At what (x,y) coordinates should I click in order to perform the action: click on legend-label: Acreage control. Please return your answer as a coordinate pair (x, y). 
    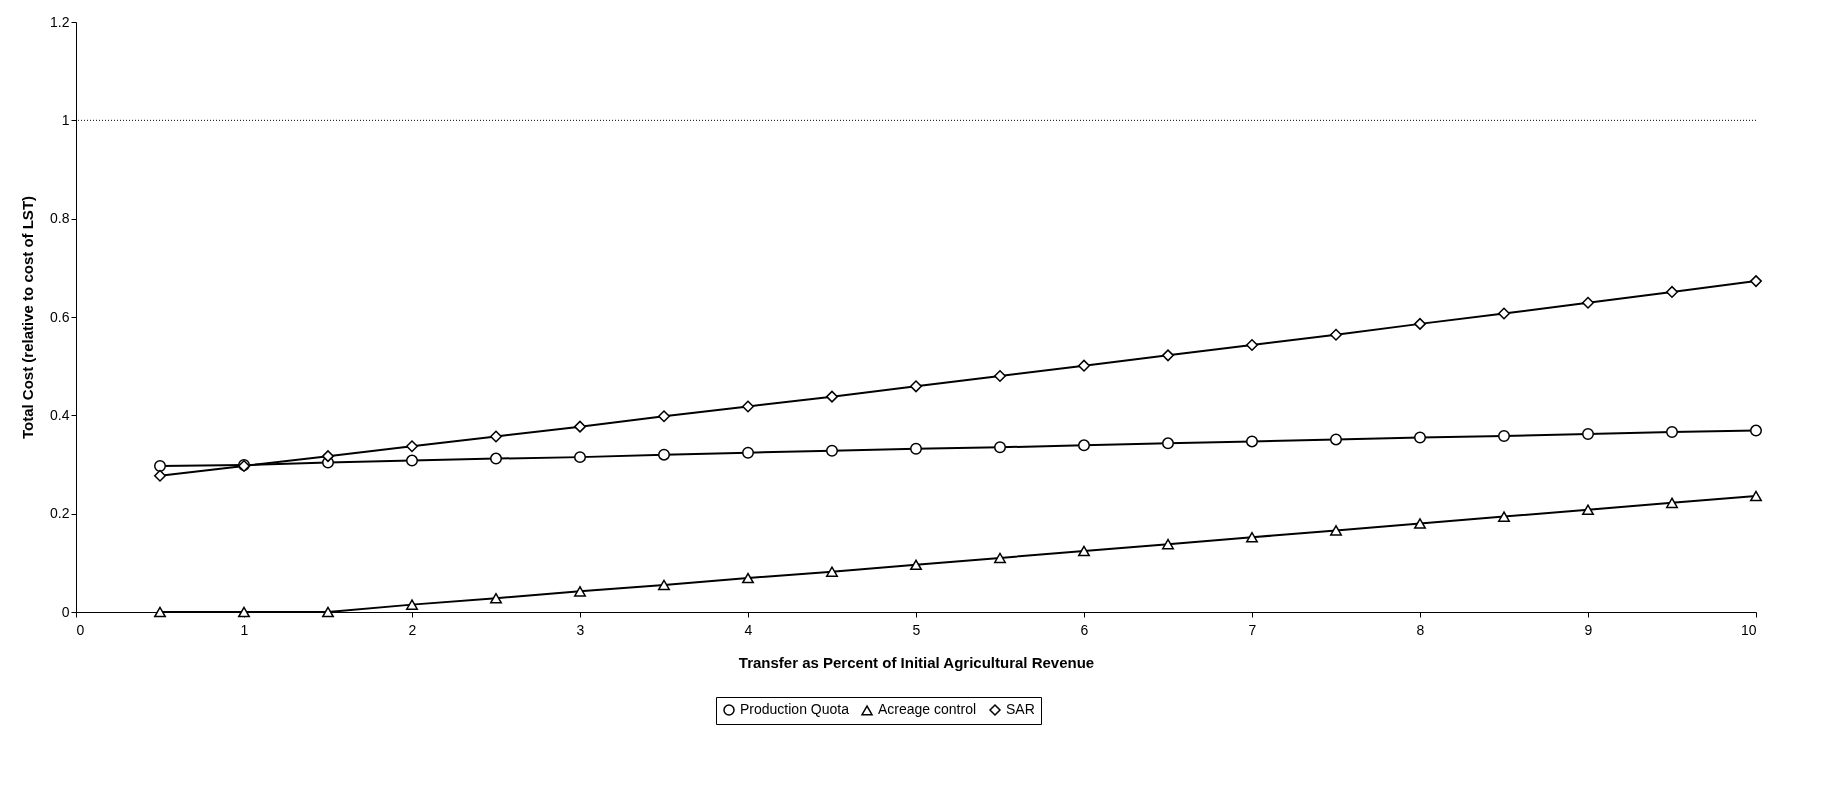
    Looking at the image, I should click on (927, 709).